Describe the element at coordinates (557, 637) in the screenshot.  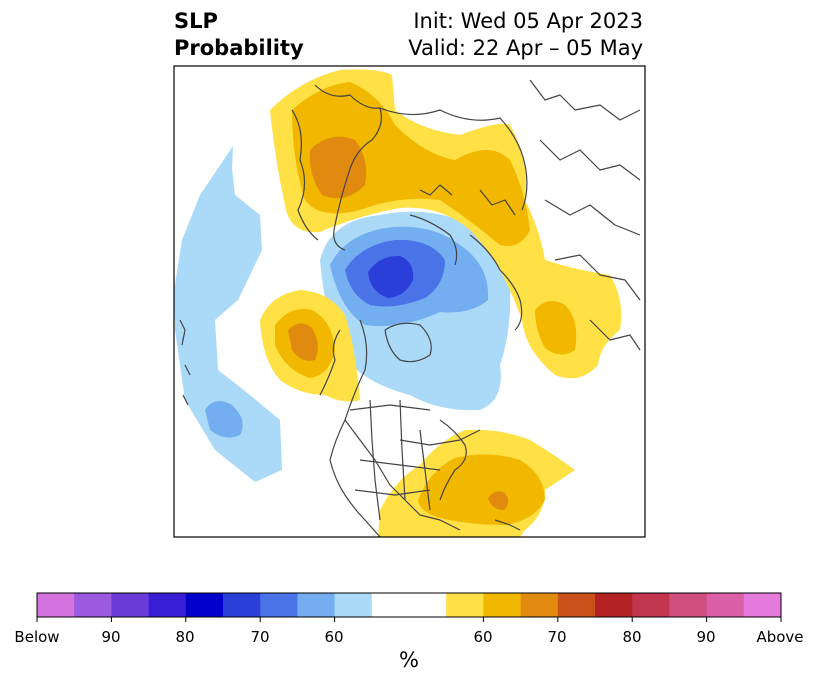
I see `colorbar-label-70-above: 70` at that location.